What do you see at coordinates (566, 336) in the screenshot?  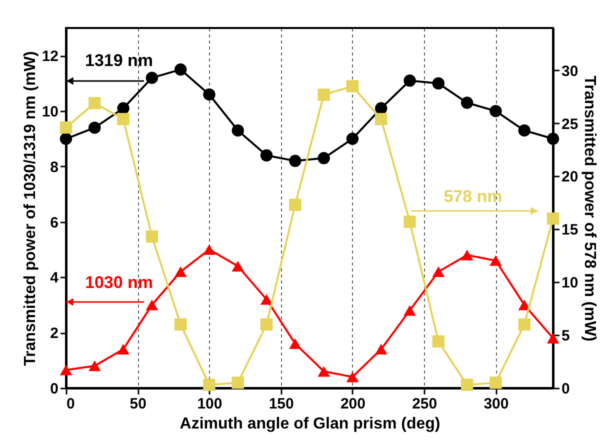 I see `y2-tick-label: 5` at bounding box center [566, 336].